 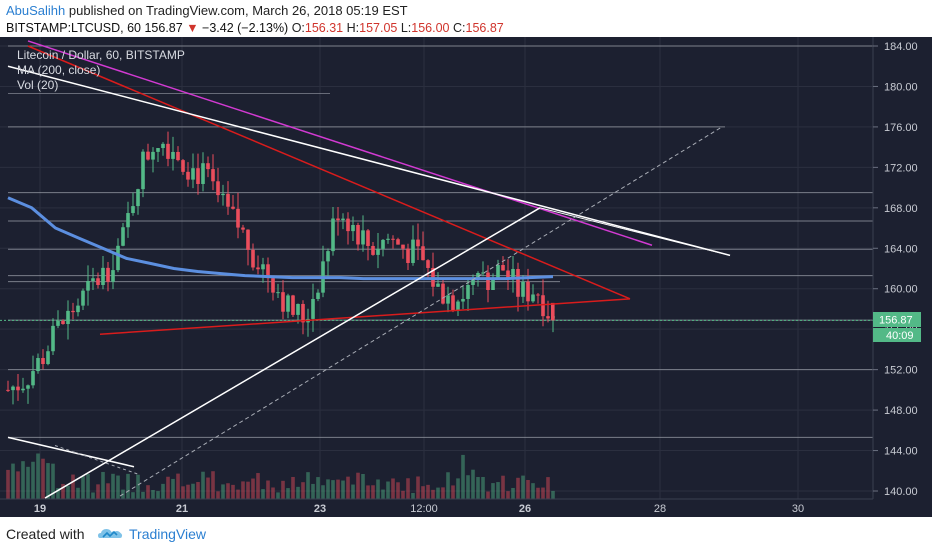 I want to click on low-value: 156.00, so click(x=430, y=28).